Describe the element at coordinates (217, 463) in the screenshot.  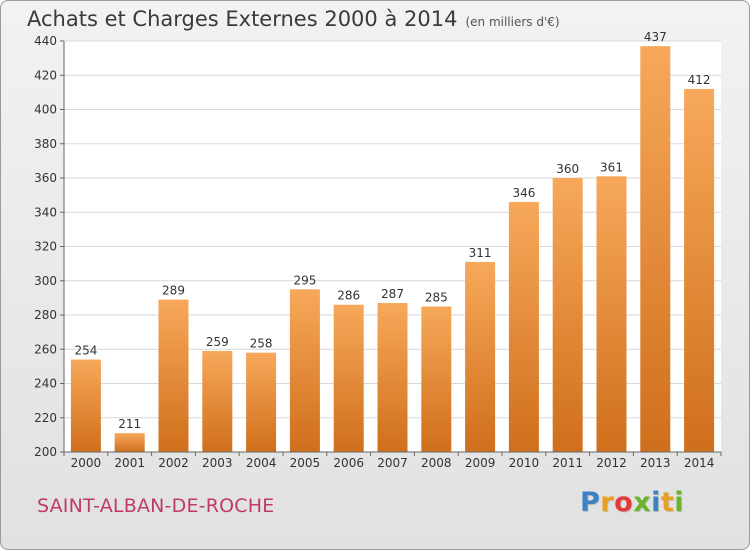
I see `x-tick-label-2003: 2003` at that location.